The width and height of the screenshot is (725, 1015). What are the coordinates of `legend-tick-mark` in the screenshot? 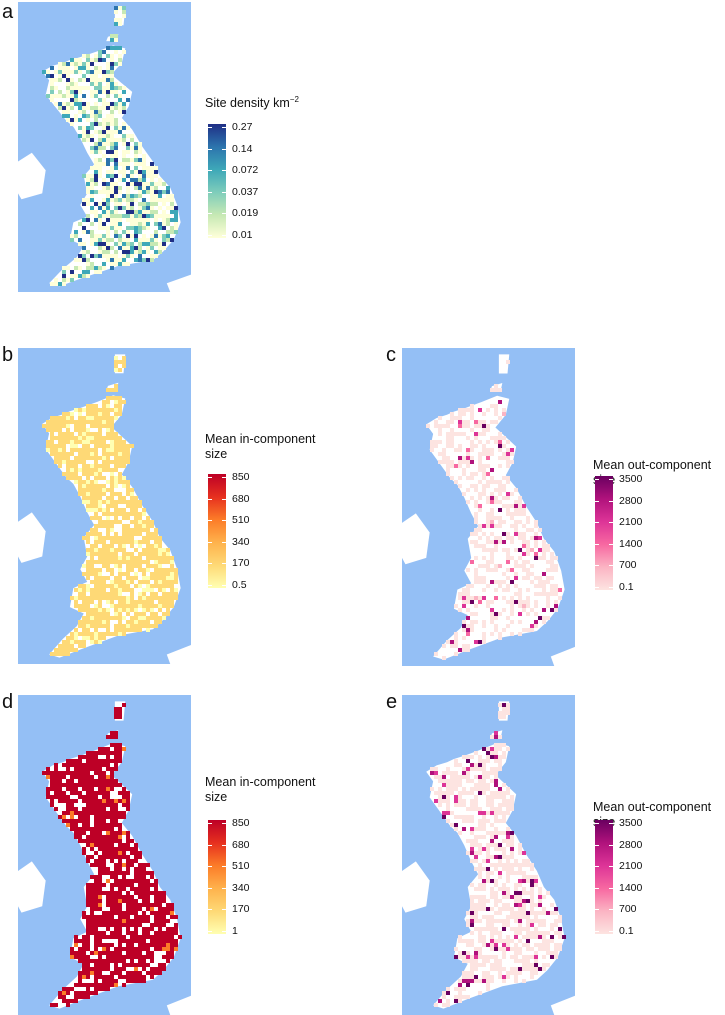 It's located at (224, 171).